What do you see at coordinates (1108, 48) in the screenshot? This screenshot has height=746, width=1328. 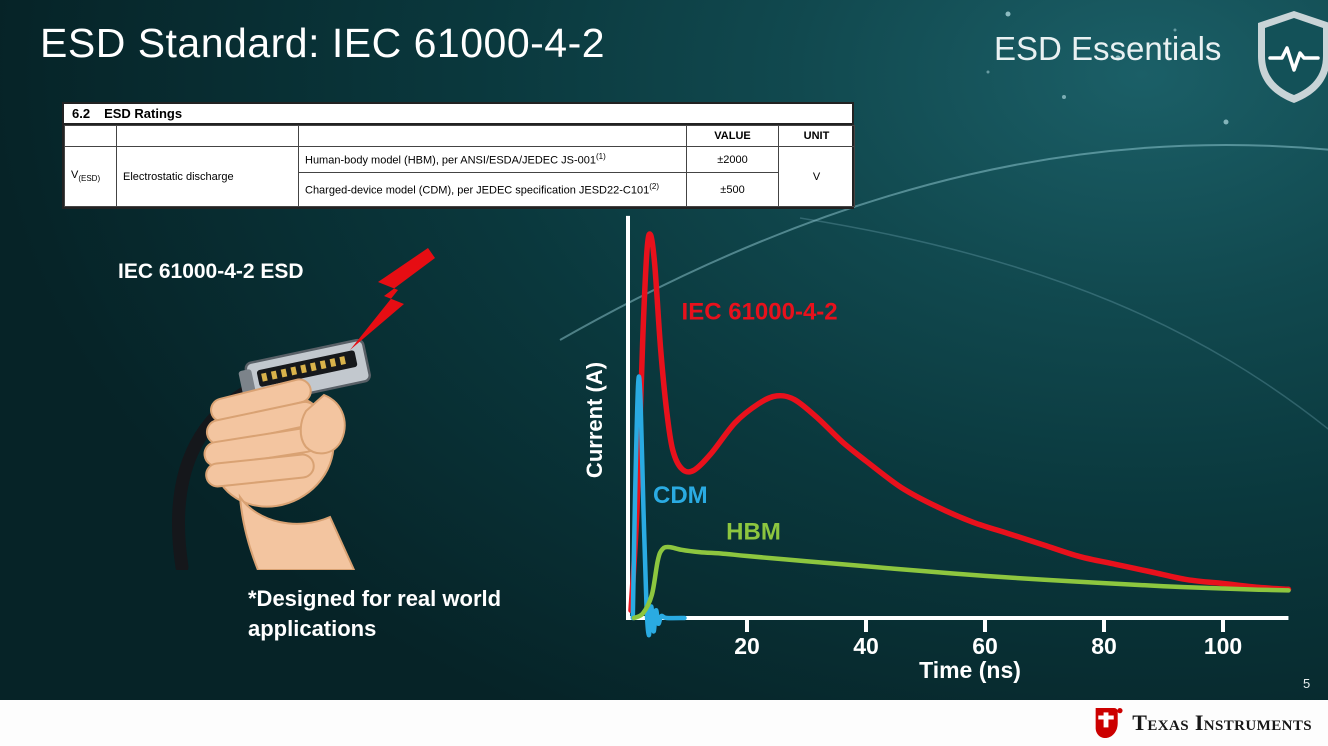 I see `series-title: ESD Essentials` at bounding box center [1108, 48].